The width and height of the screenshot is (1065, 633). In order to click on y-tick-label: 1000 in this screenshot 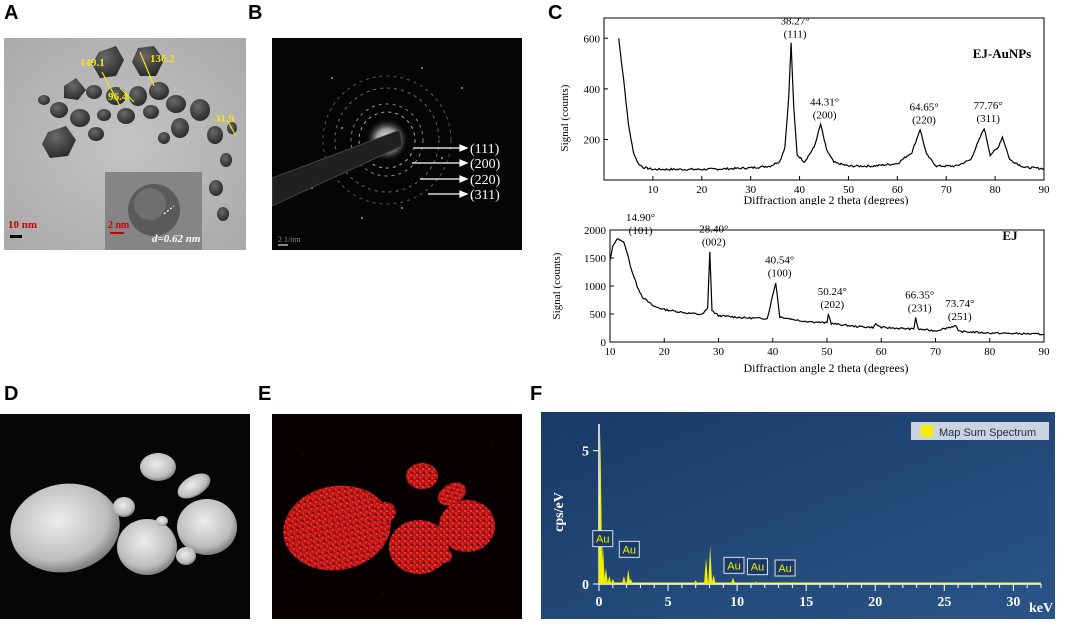, I will do `click(595, 287)`.